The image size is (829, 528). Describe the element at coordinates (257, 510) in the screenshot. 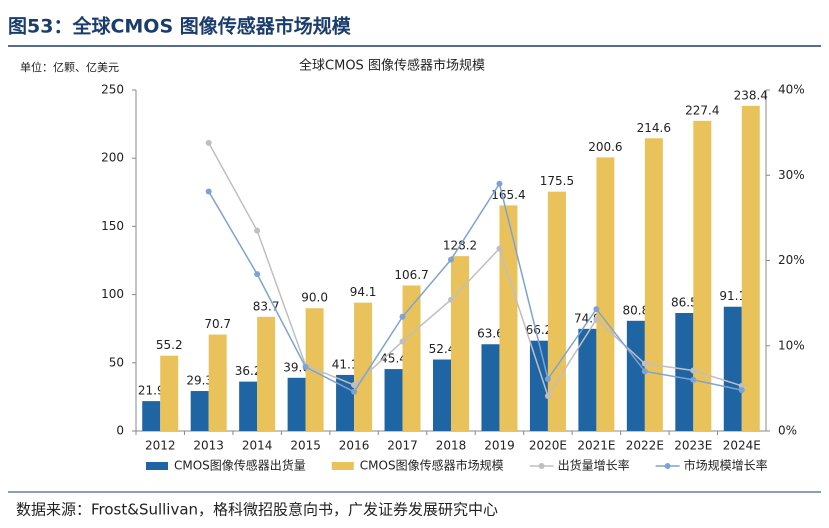

I see `source: 数据来源：Frost&Sullivan，格科微招股意向书，广发证券发展研究中心` at that location.